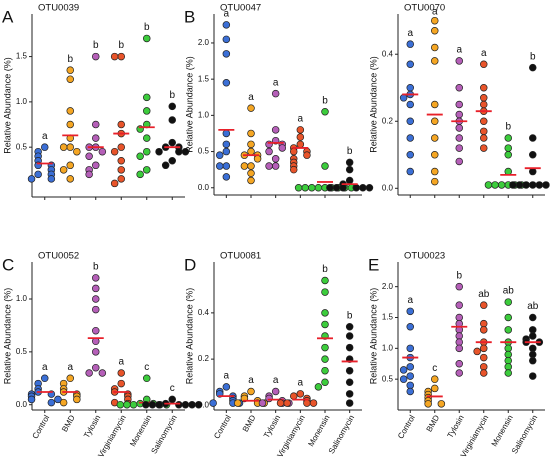  What do you see at coordinates (524, 435) in the screenshot?
I see `x-tick-label: Salinomycin` at bounding box center [524, 435].